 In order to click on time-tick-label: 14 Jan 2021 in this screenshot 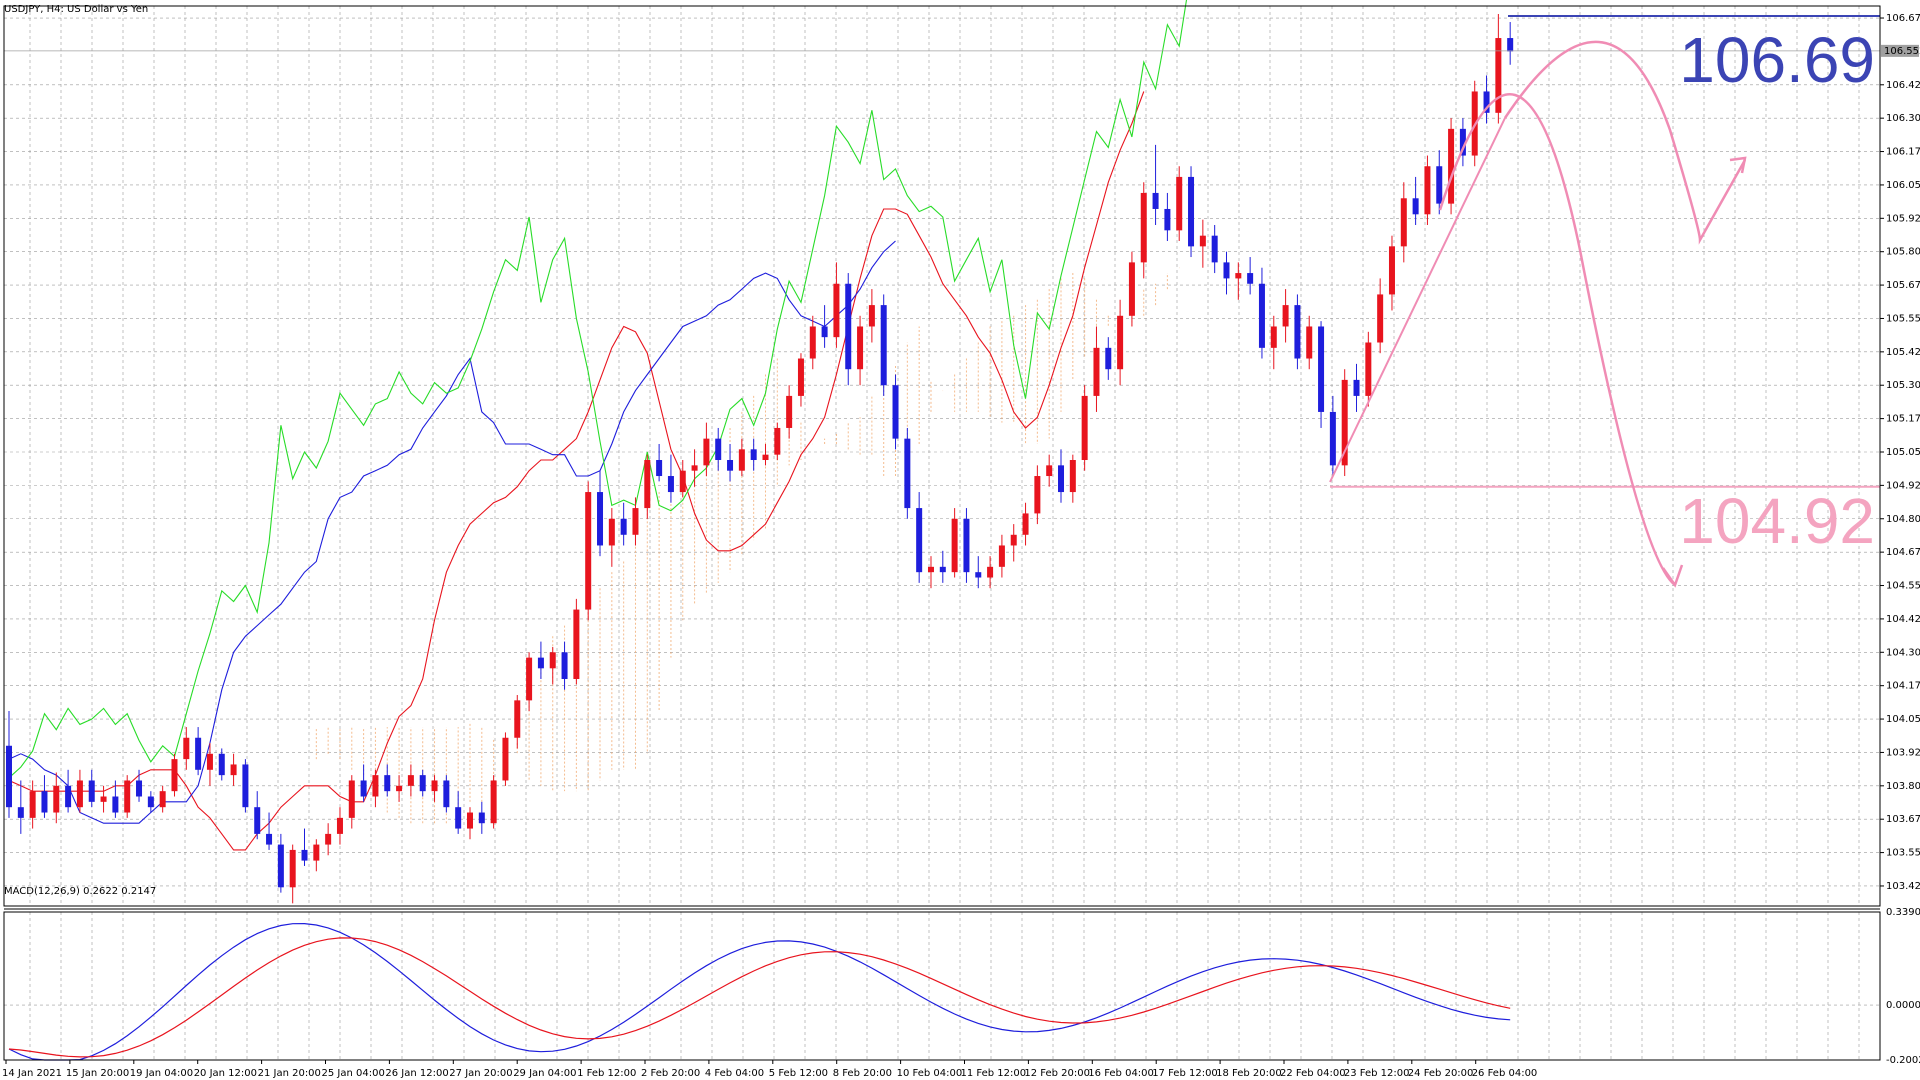, I will do `click(32, 1073)`.